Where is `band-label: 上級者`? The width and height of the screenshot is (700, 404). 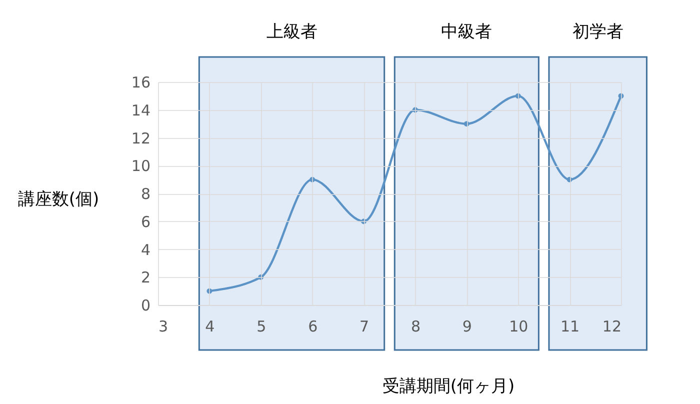 band-label: 上級者 is located at coordinates (292, 32).